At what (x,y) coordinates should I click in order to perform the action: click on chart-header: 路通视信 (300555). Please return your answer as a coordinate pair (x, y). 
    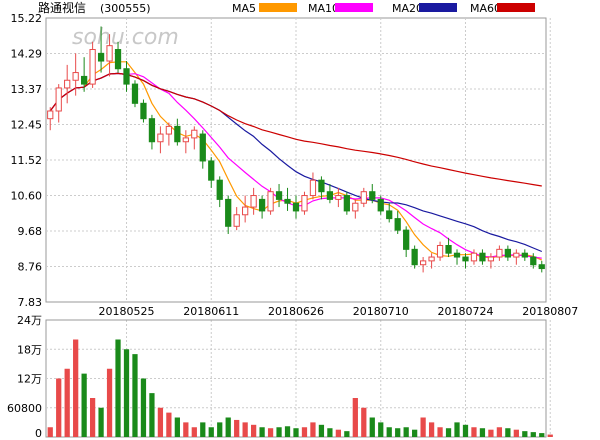
    Looking at the image, I should click on (94, 7).